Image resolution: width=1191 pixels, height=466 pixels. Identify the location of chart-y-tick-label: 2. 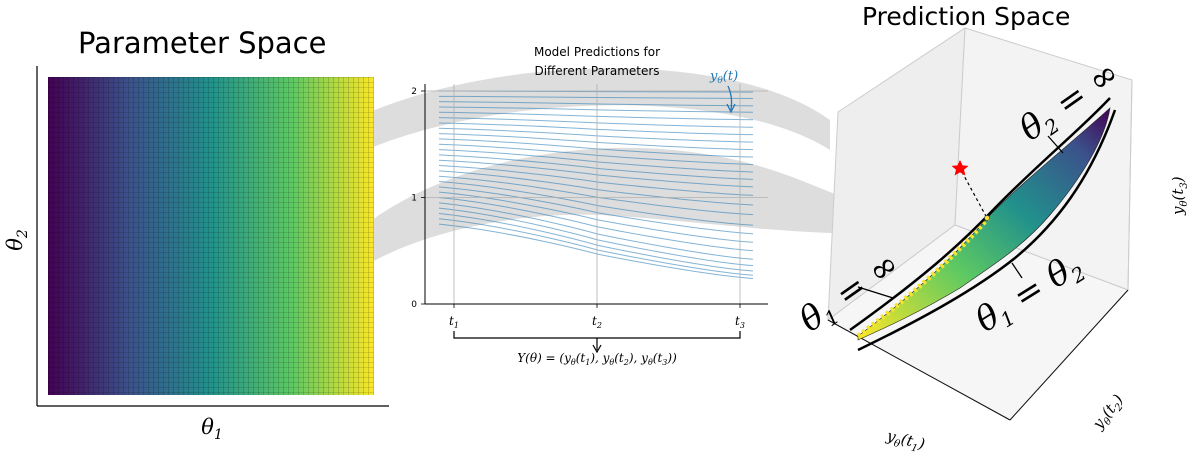
(414, 92).